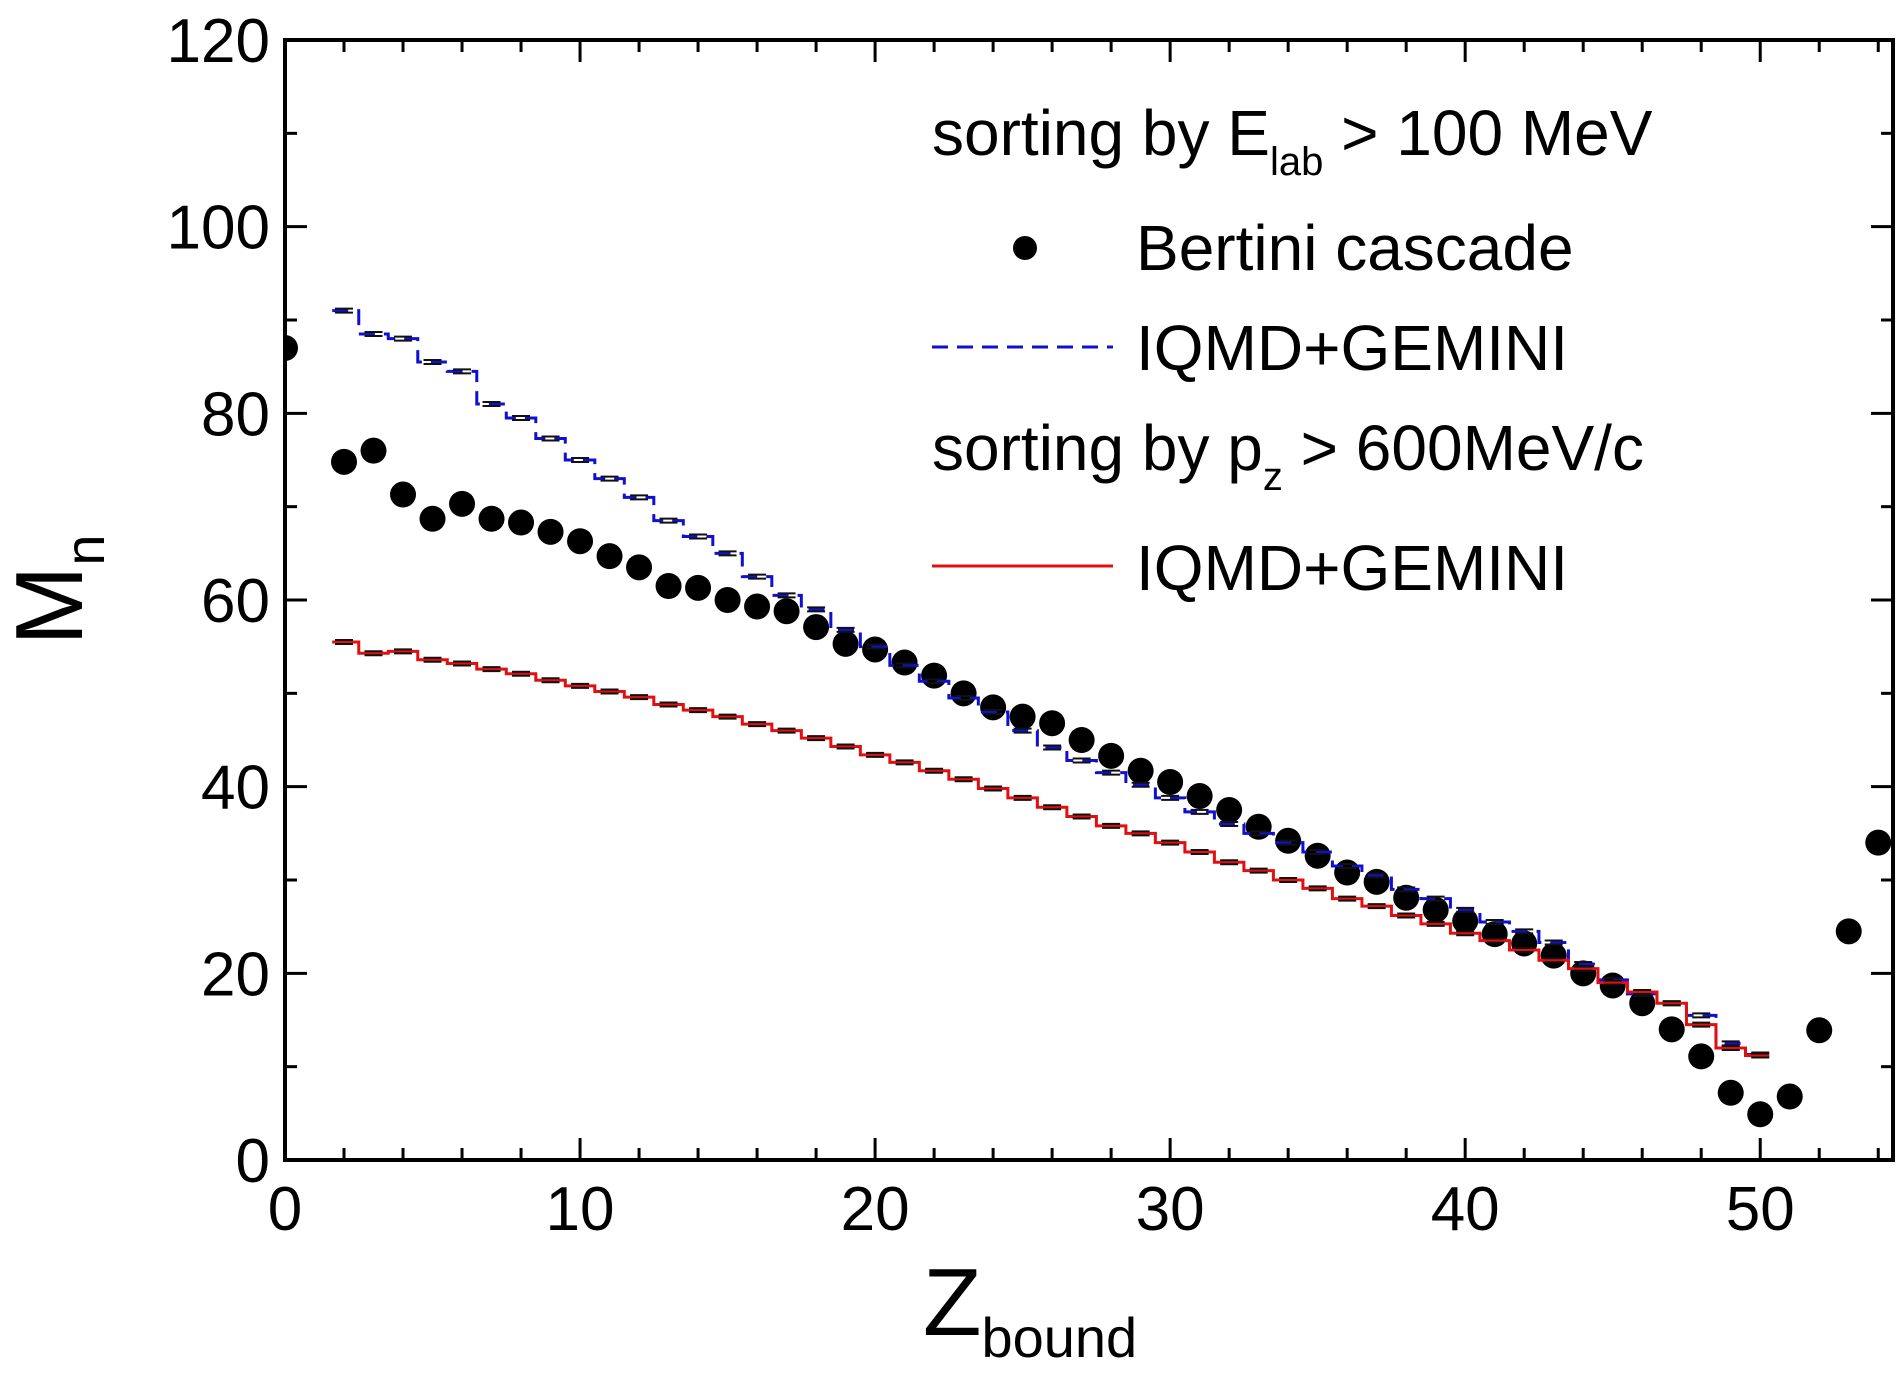  Describe the element at coordinates (218, 228) in the screenshot. I see `y-tick-label: 100` at that location.